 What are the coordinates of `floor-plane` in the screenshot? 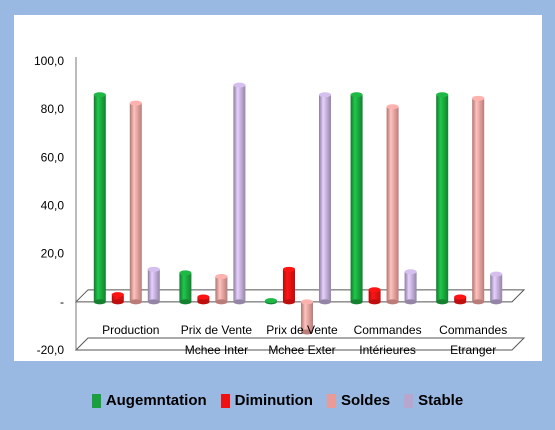 It's located at (300, 344).